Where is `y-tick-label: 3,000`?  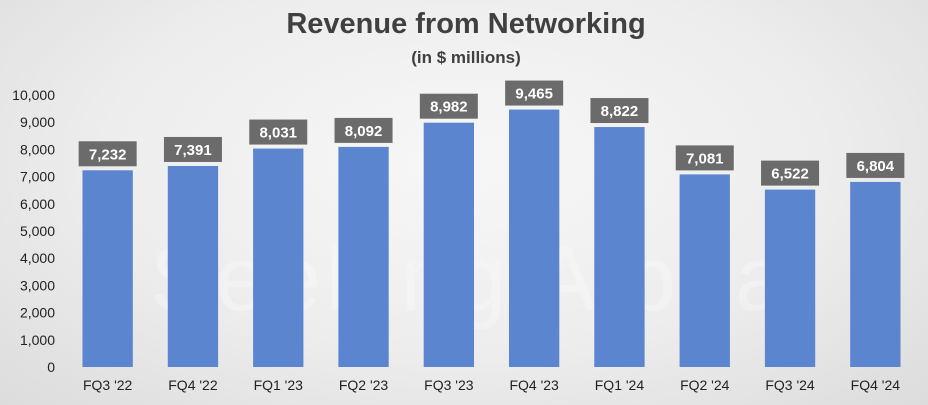
y-tick-label: 3,000 is located at coordinates (37, 285).